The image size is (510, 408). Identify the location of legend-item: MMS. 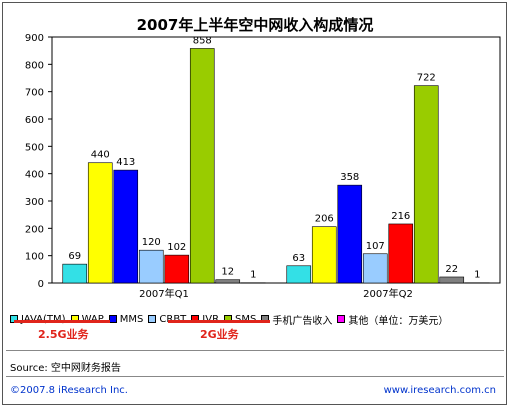
(126, 319).